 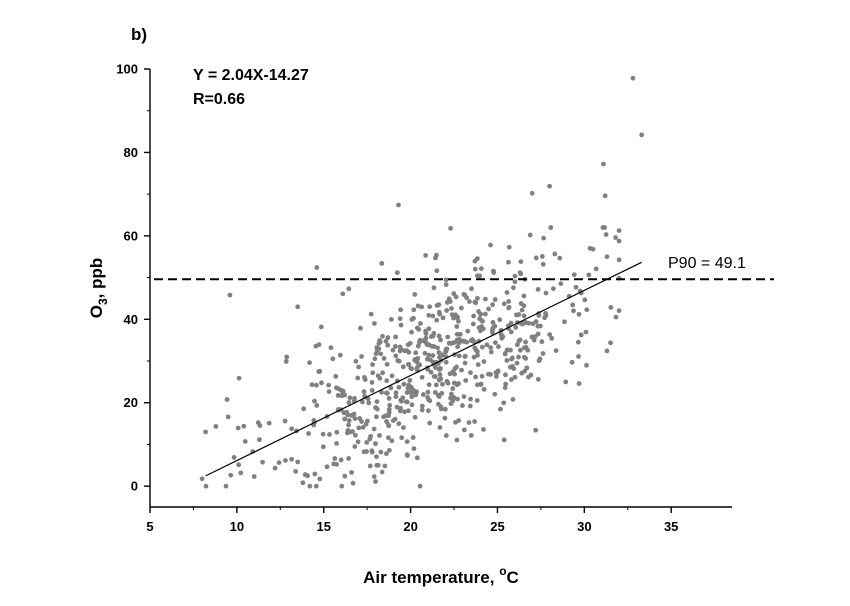 What do you see at coordinates (431, 577) in the screenshot?
I see `x-axis-title-main: Air temperature,` at bounding box center [431, 577].